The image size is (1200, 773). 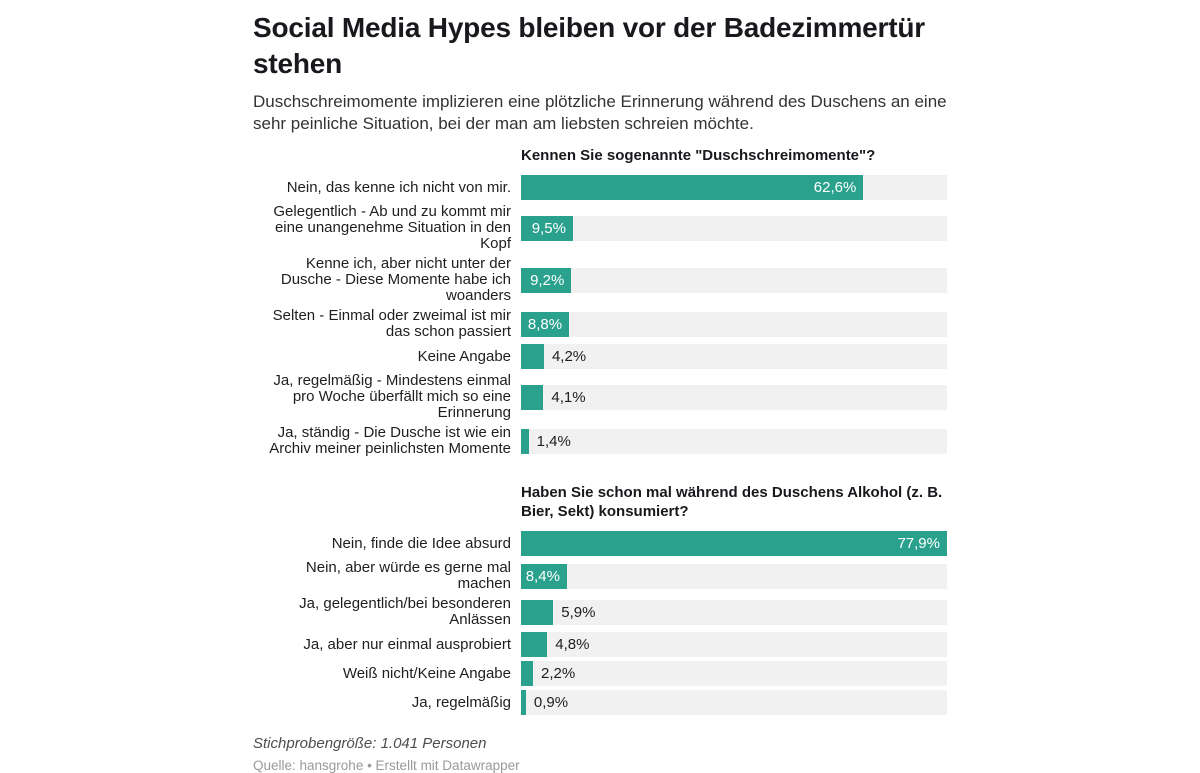 I want to click on bar-track: 9,2%, so click(x=734, y=280).